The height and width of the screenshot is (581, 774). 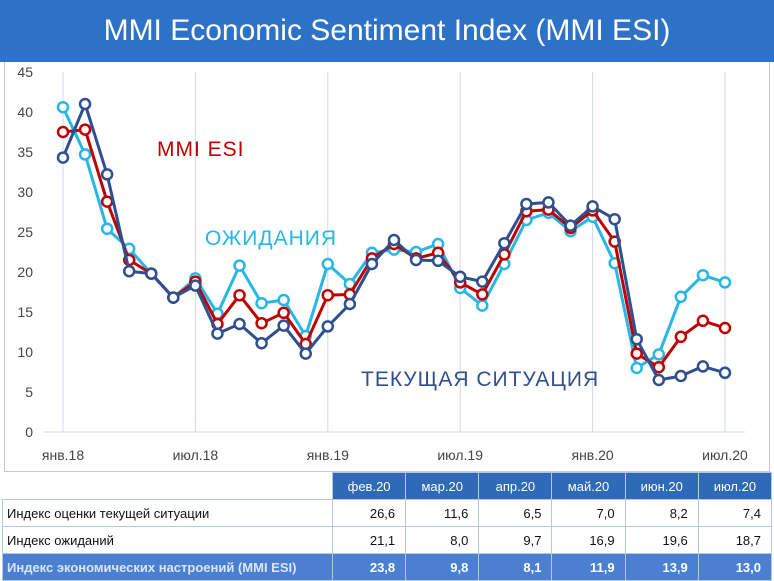 I want to click on table-corner-cell, so click(x=167, y=486).